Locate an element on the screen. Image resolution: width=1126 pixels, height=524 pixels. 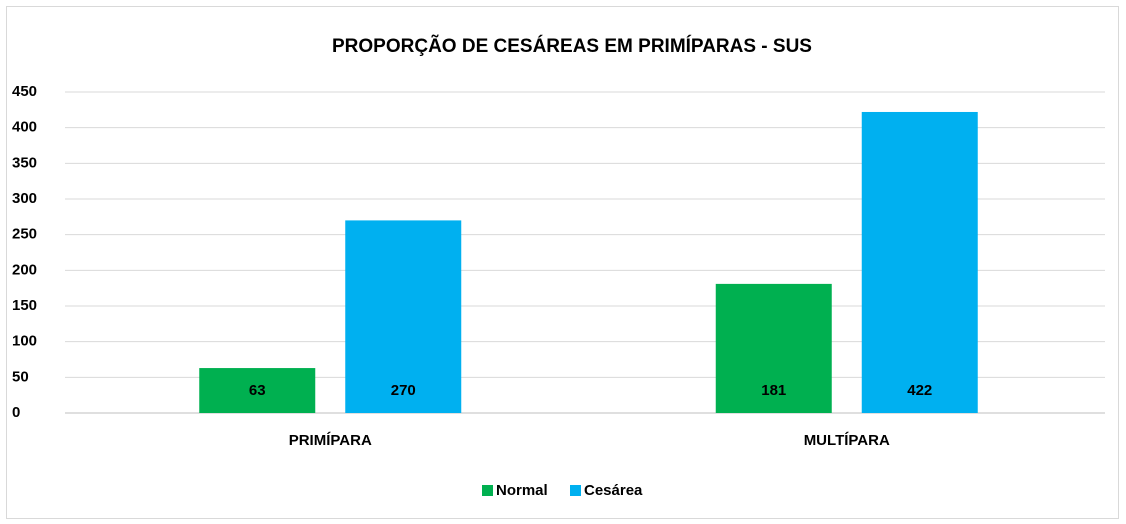
legend-label: Cesárea is located at coordinates (613, 490).